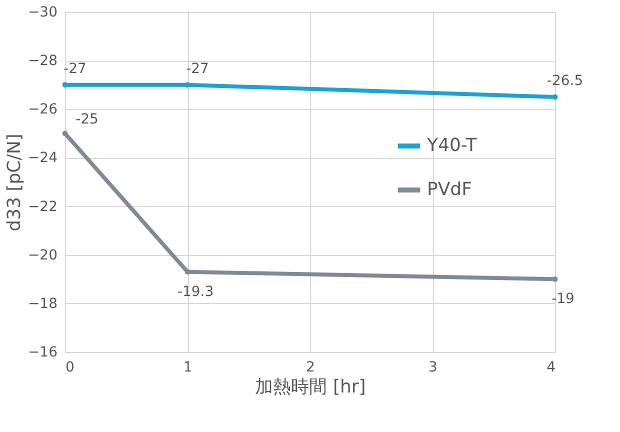 The width and height of the screenshot is (620, 432). What do you see at coordinates (310, 387) in the screenshot?
I see `x-axis-title: 加熱時間 [hr]` at bounding box center [310, 387].